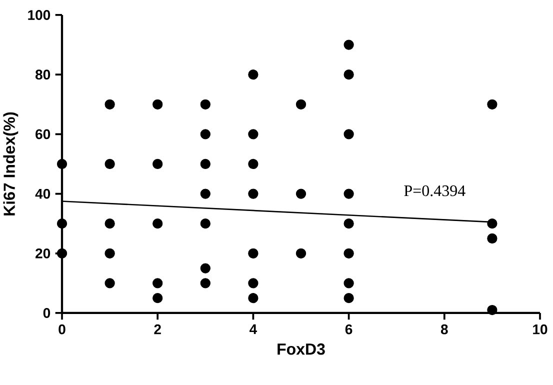  Describe the element at coordinates (435, 190) in the screenshot. I see `annotation: P=0.4394` at that location.